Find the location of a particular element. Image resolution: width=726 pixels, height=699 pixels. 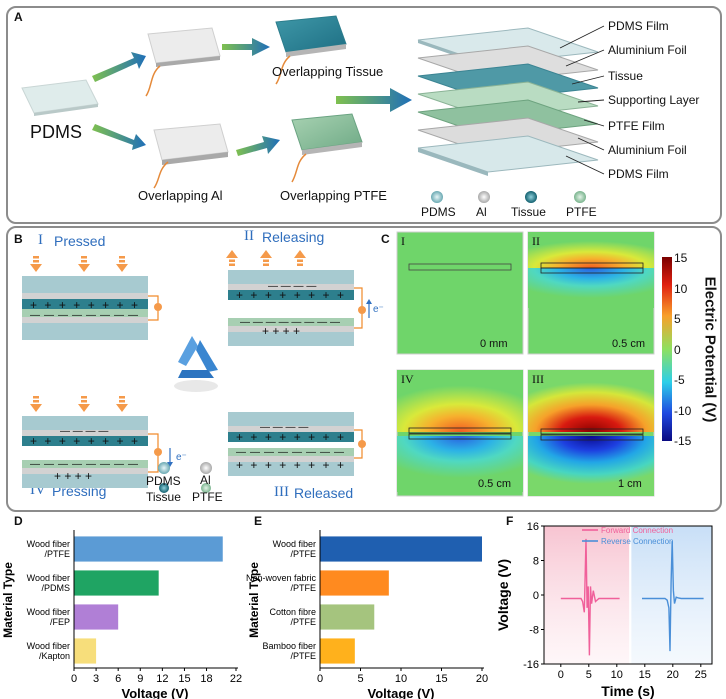

legend-label-pdms: PDMS is located at coordinates (438, 212).